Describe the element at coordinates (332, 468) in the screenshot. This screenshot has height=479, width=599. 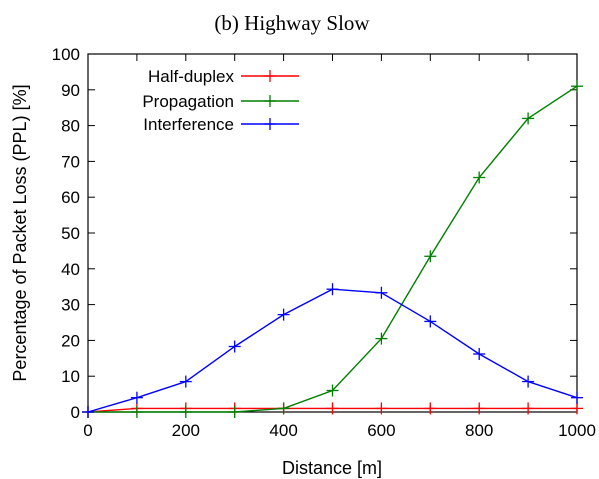
I see `x-axis-title: Distance [m]` at that location.